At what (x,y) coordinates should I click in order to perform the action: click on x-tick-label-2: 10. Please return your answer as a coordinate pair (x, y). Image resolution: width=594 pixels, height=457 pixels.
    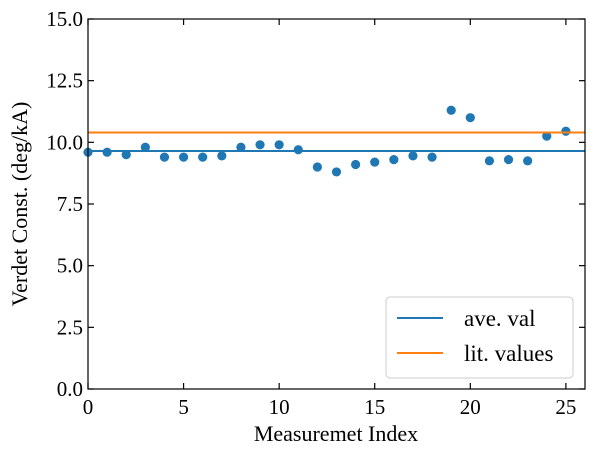
    Looking at the image, I should click on (279, 407).